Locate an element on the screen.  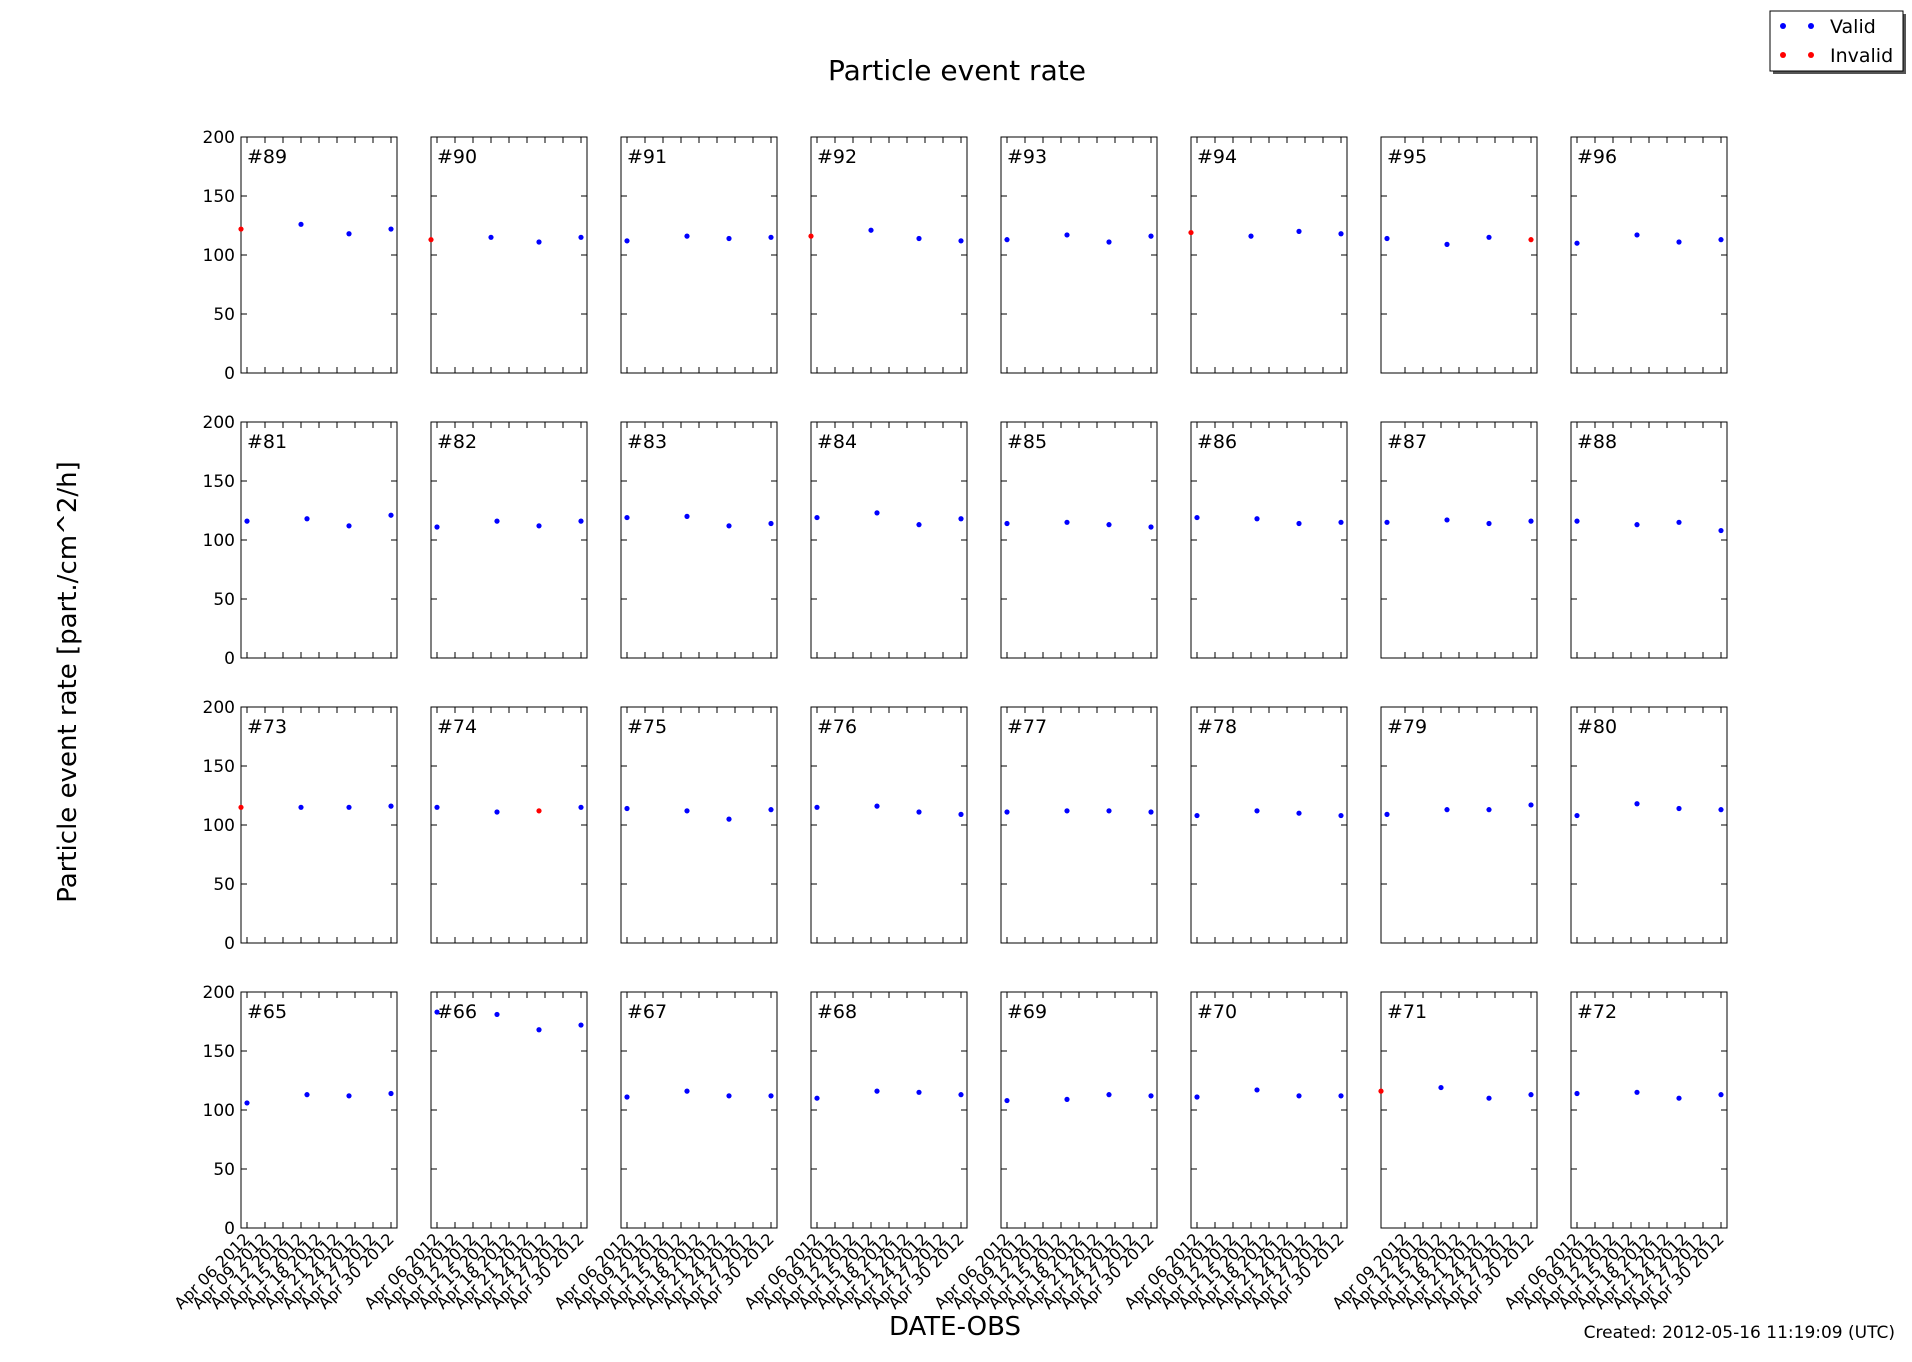
panel-86: #86 is located at coordinates (1269, 540).